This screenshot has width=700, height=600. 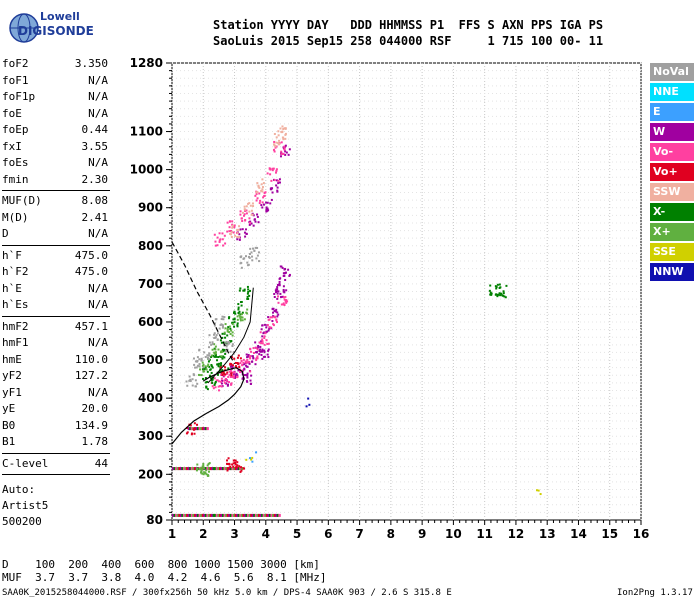 What do you see at coordinates (150, 436) in the screenshot?
I see `y-tick-label: 300` at bounding box center [150, 436].